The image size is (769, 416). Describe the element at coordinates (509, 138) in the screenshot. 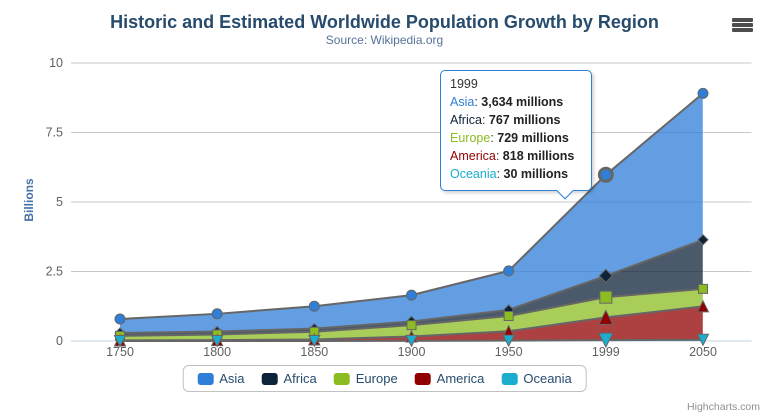

I see `tooltip-row-europe: Europe: 729 millions` at that location.